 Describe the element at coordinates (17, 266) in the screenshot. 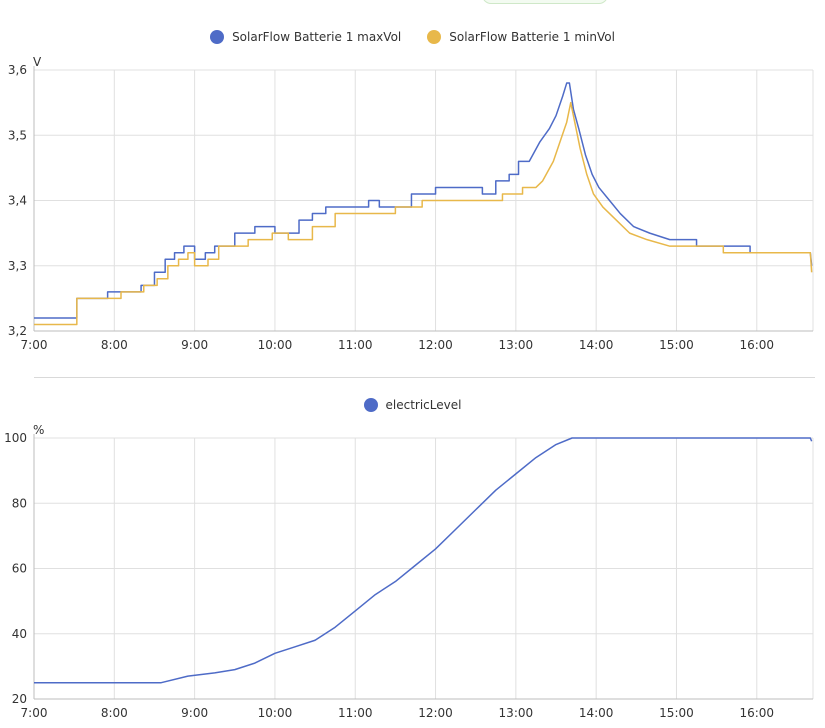

I see `voltage-y-tick-label: 3,3` at that location.